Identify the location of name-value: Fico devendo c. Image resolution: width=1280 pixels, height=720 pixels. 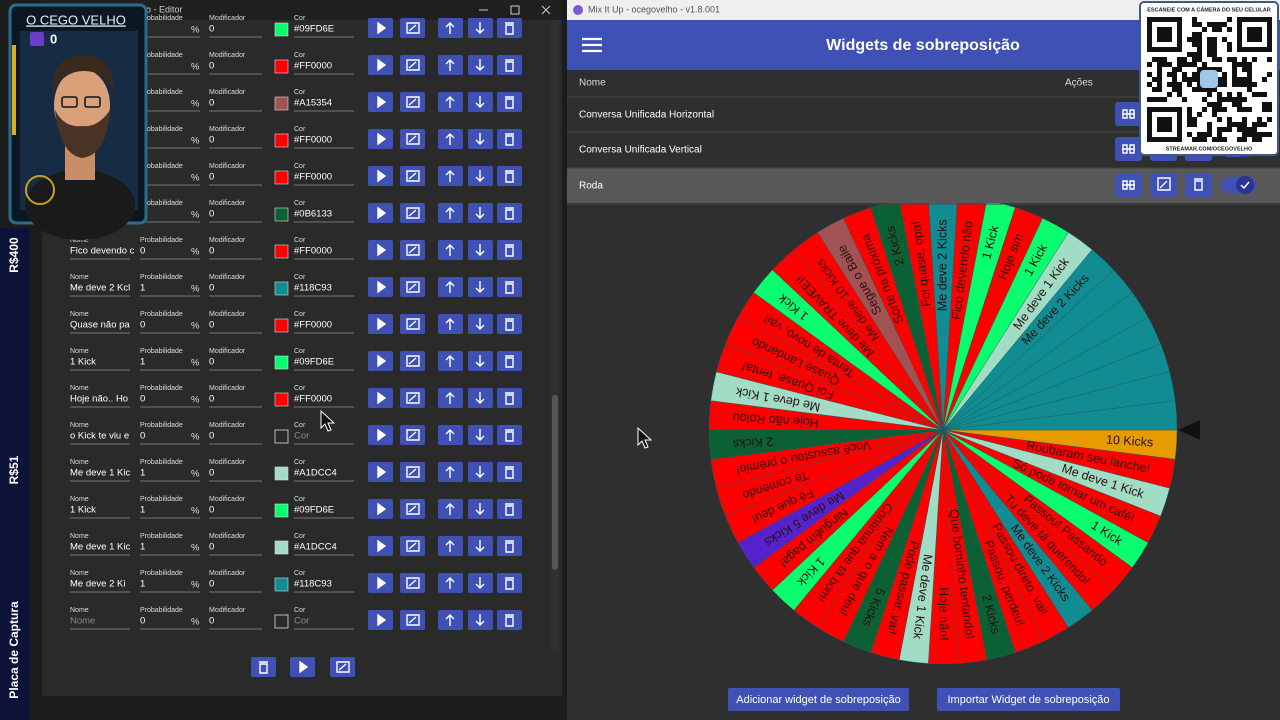
(102, 251).